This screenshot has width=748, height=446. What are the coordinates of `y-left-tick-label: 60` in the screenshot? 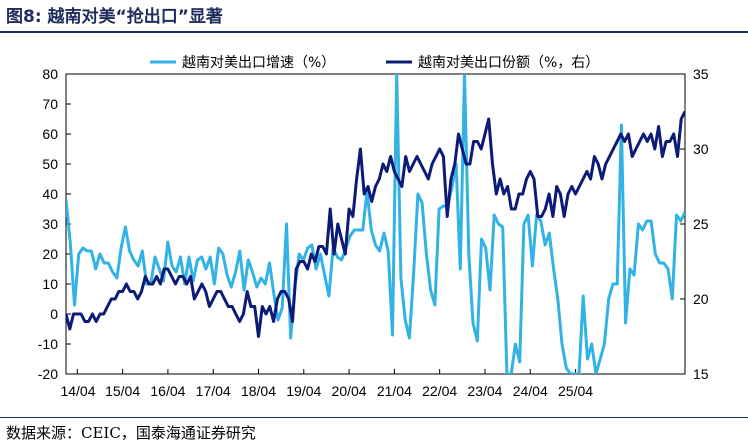 It's located at (50, 134).